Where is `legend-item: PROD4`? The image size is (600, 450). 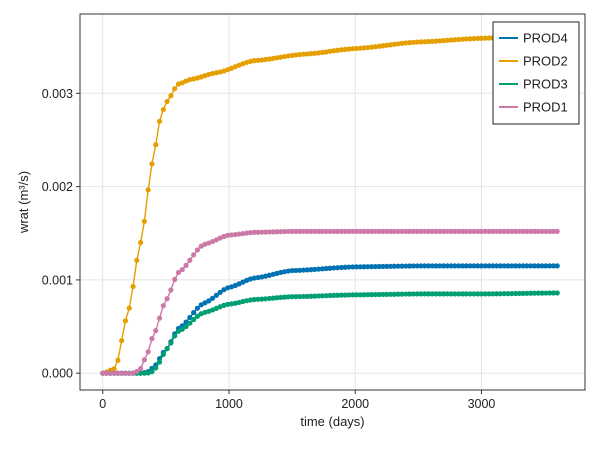
legend-item: PROD4 is located at coordinates (533, 38).